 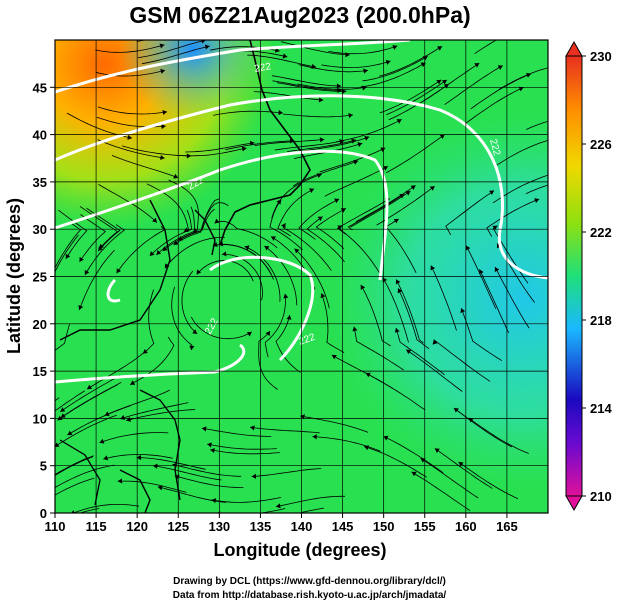 What do you see at coordinates (178, 526) in the screenshot?
I see `x-tick-label: 125` at bounding box center [178, 526].